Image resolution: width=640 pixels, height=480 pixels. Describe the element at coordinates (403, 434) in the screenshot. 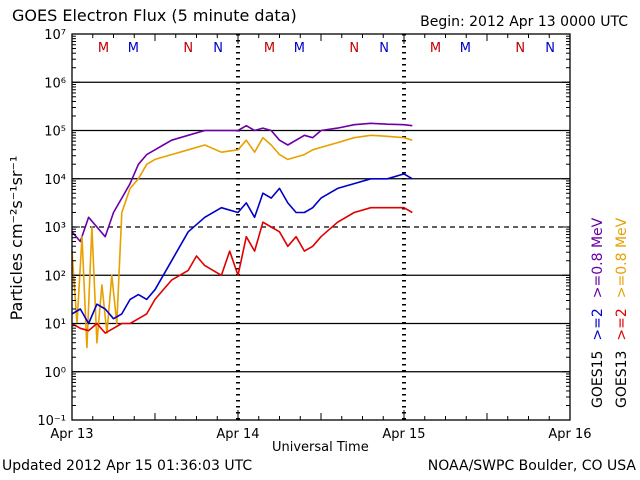

I see `x-tick-label: Apr 15` at that location.